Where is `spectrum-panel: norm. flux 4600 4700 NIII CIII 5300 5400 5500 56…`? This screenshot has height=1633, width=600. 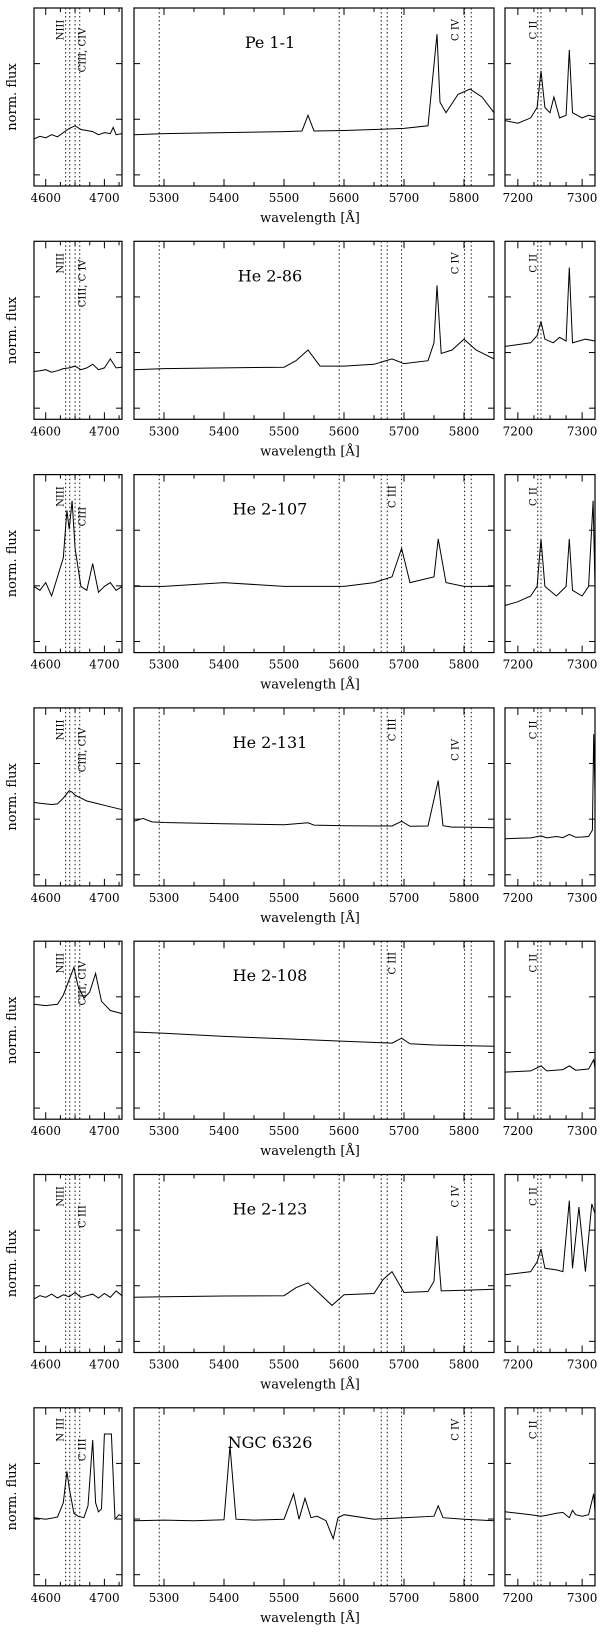 spectrum-panel: norm. flux 4600 4700 NIII CIII 5300 5400 5500 56… is located at coordinates (301, 583).